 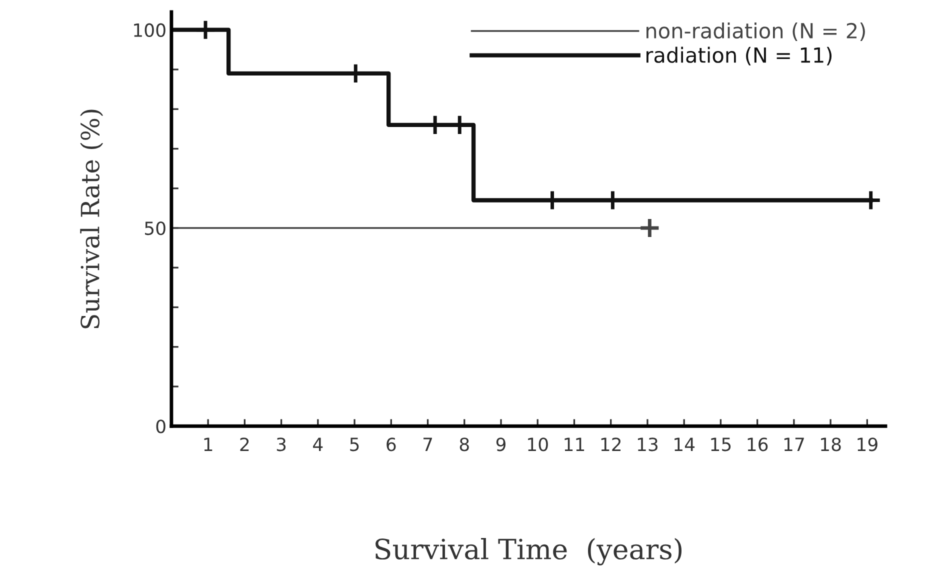 What do you see at coordinates (758, 445) in the screenshot?
I see `x-tick-label: 16` at bounding box center [758, 445].